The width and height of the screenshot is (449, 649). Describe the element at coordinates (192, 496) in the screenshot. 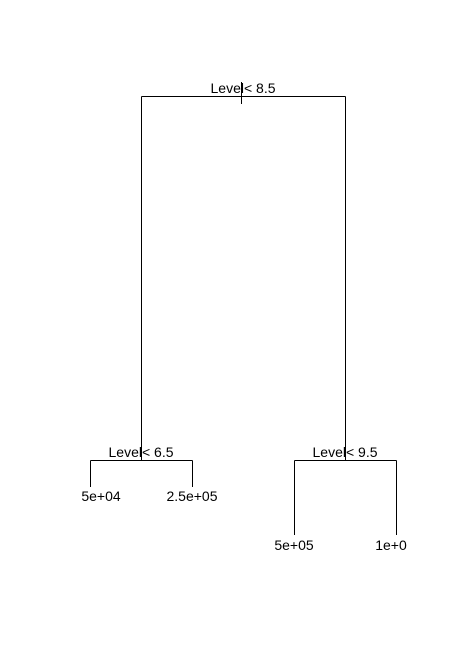

I see `leaf-left-right: 2.5e+05` at that location.